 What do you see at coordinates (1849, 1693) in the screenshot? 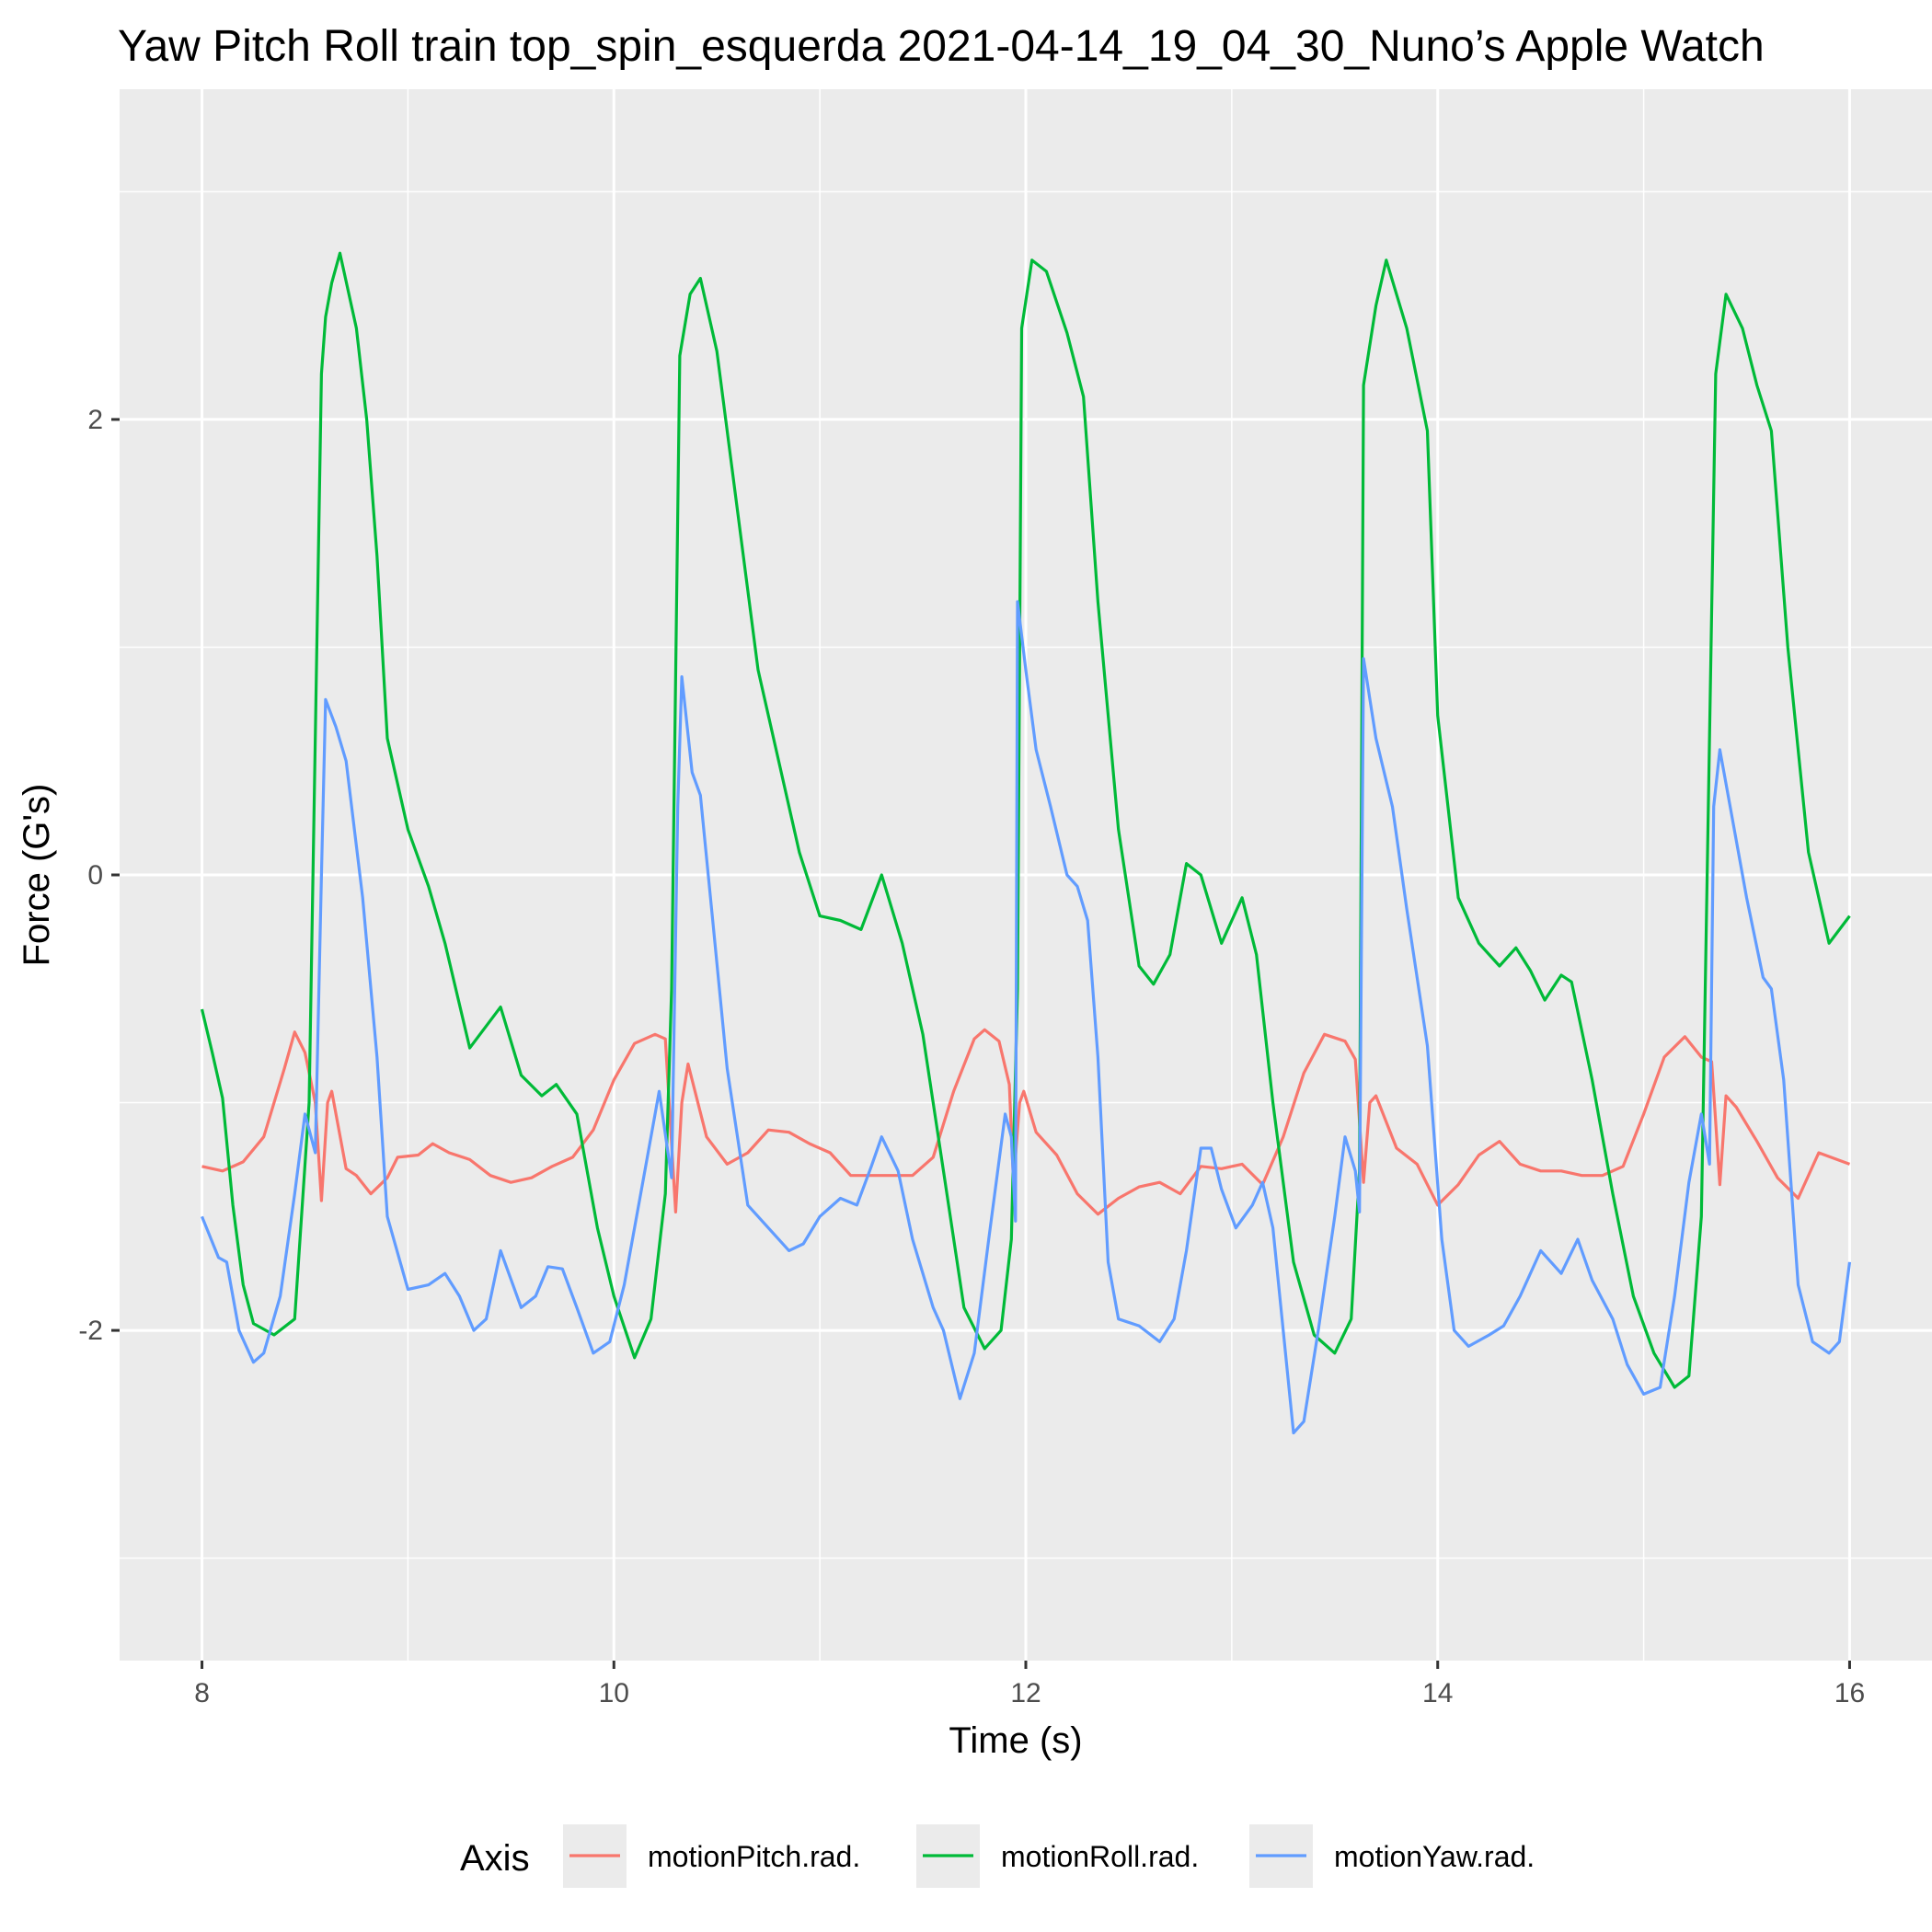
I see `x-tick-label: 16` at bounding box center [1849, 1693].